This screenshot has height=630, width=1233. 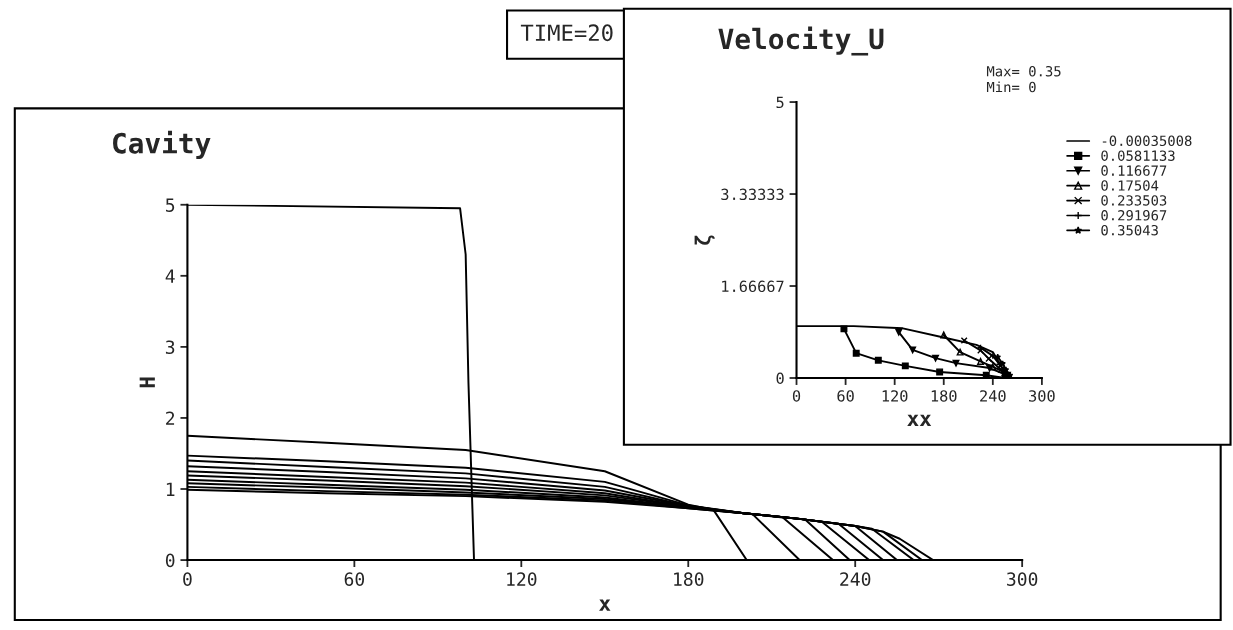 What do you see at coordinates (801, 41) in the screenshot?
I see `chart-title: Velocity_U` at bounding box center [801, 41].